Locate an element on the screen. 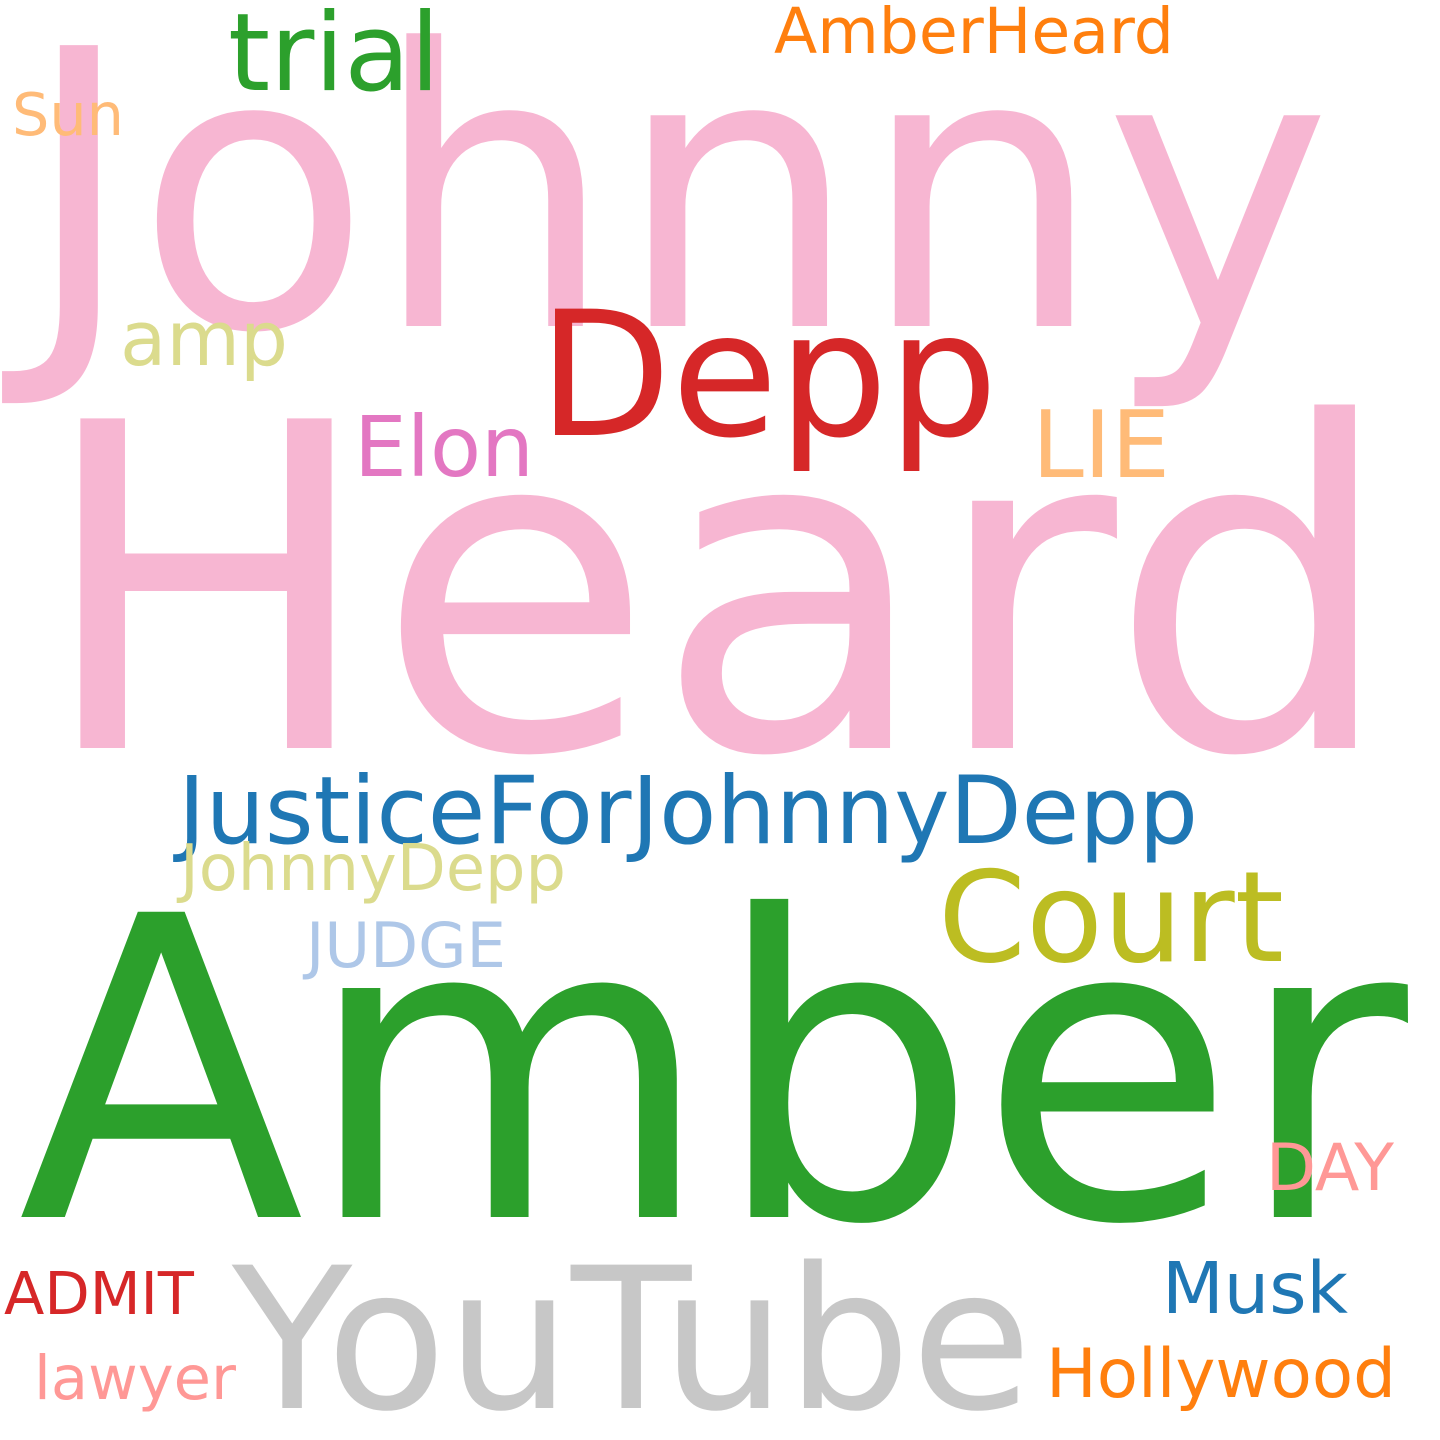 The height and width of the screenshot is (1440, 1440). word-johnnydepp: JohnnyDepp is located at coordinates (373, 869).